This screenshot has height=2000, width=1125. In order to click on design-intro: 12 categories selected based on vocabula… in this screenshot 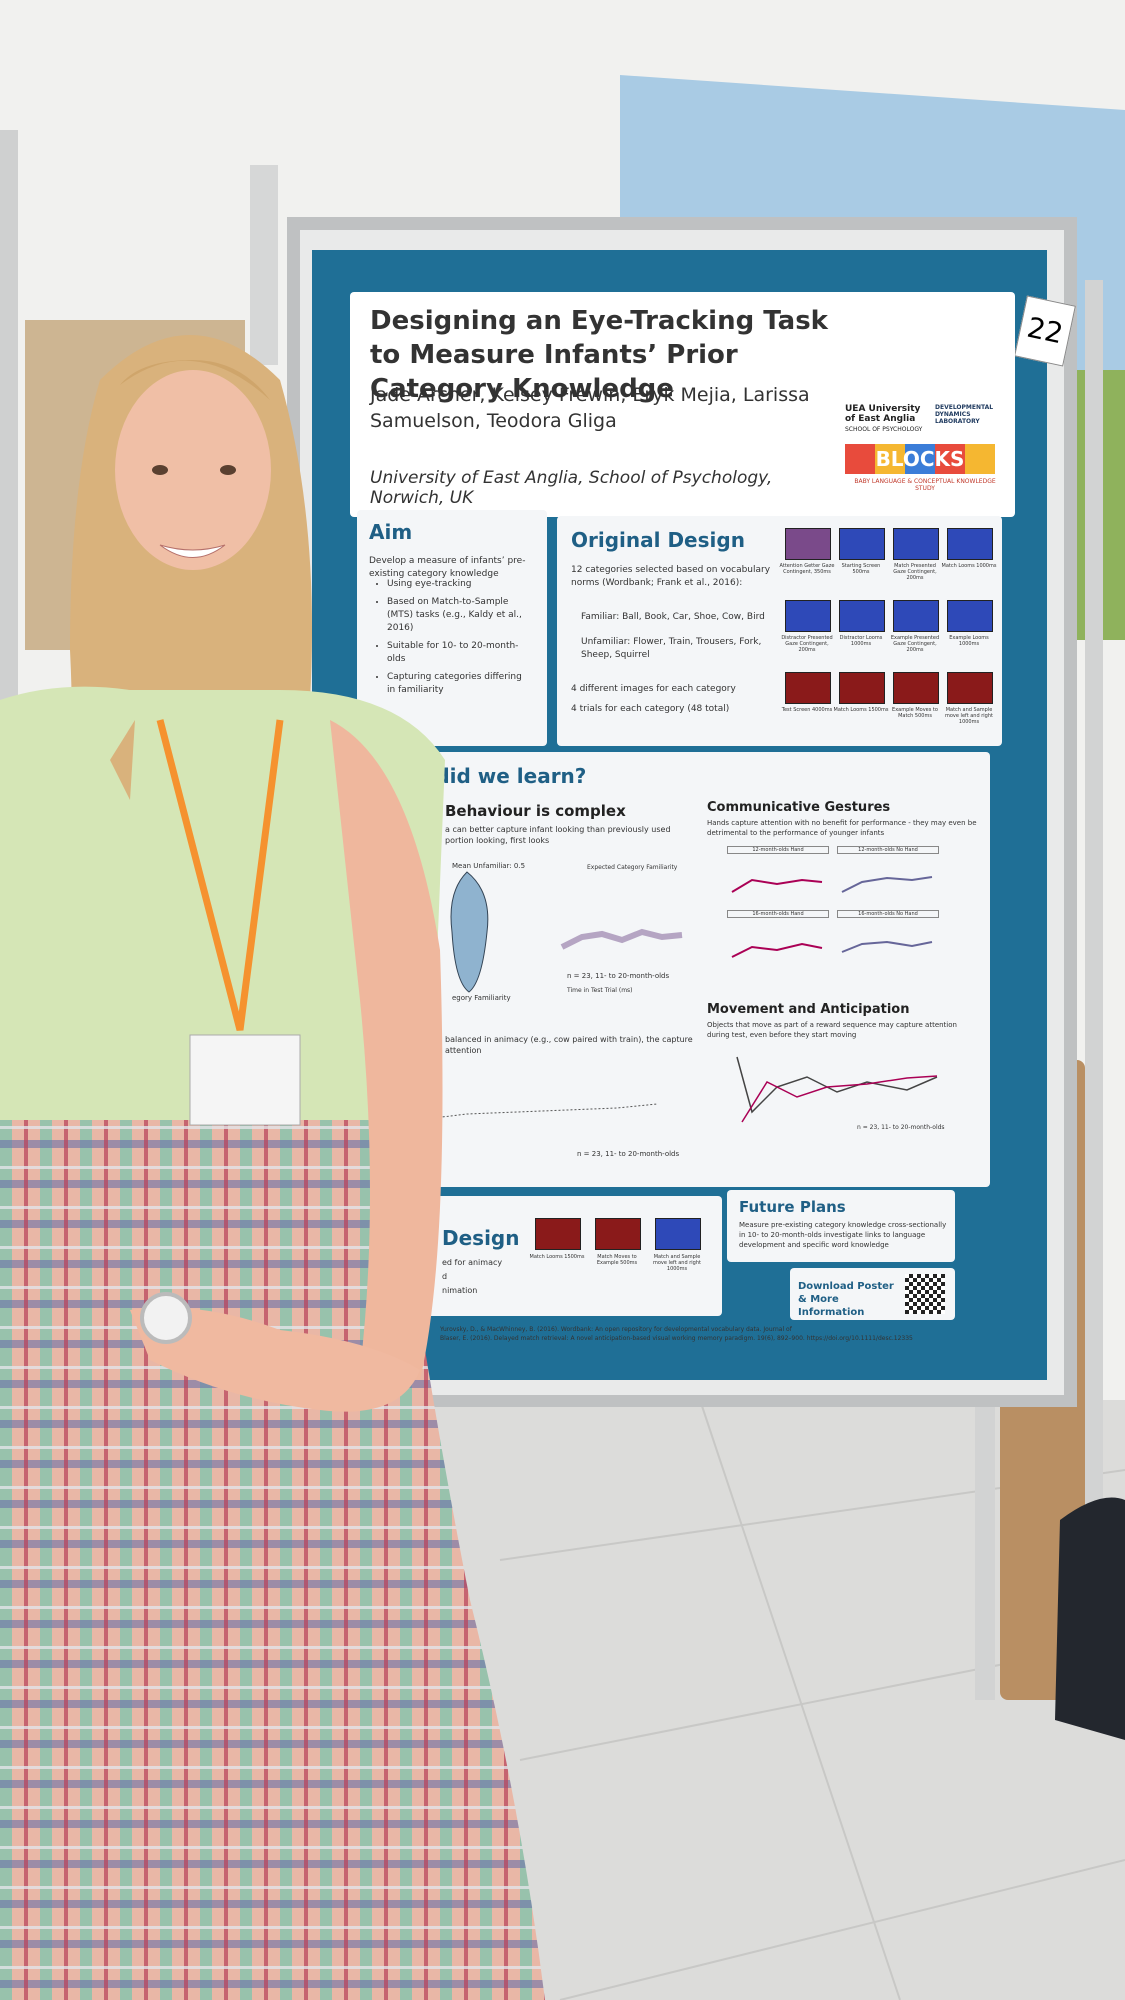, I will do `click(671, 576)`.